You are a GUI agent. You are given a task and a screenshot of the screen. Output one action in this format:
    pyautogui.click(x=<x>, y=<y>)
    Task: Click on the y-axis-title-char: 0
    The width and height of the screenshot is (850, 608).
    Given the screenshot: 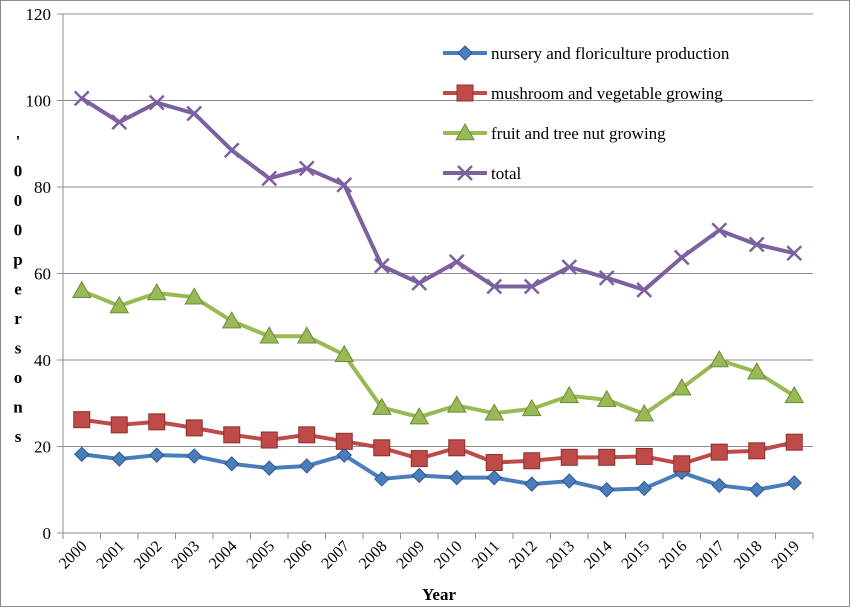 What is the action you would take?
    pyautogui.click(x=18, y=171)
    